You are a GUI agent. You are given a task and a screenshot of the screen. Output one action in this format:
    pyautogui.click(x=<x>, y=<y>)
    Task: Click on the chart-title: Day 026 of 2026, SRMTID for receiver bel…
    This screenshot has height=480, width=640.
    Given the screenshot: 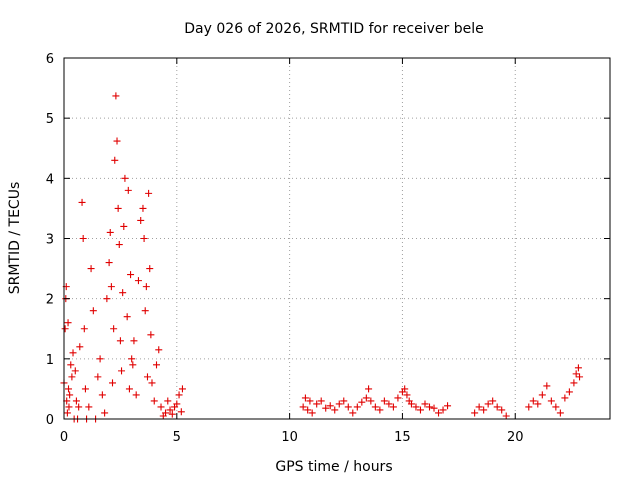 What is the action you would take?
    pyautogui.click(x=333, y=29)
    